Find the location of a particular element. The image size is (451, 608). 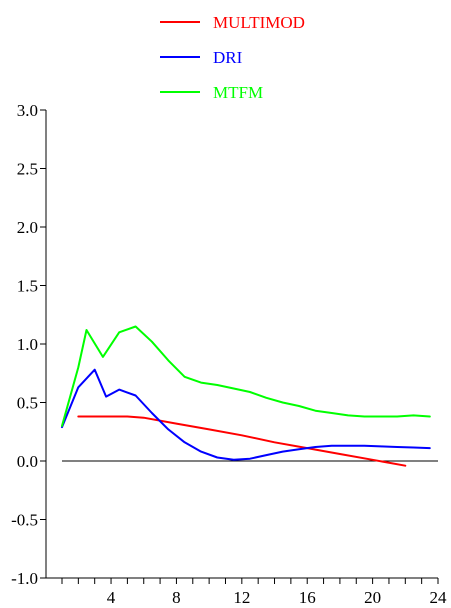

x-ticks: 4 8 12 16 20 24 is located at coordinates (254, 592).